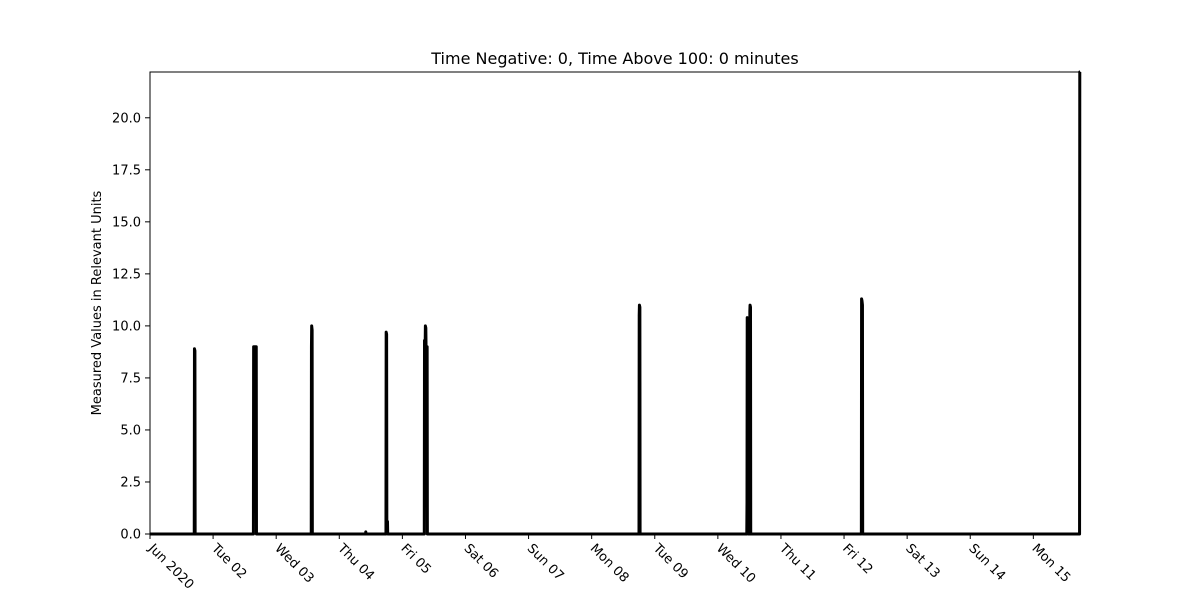 The height and width of the screenshot is (600, 1200). What do you see at coordinates (796, 562) in the screenshot?
I see `x-tick-label: Thu 11` at bounding box center [796, 562].